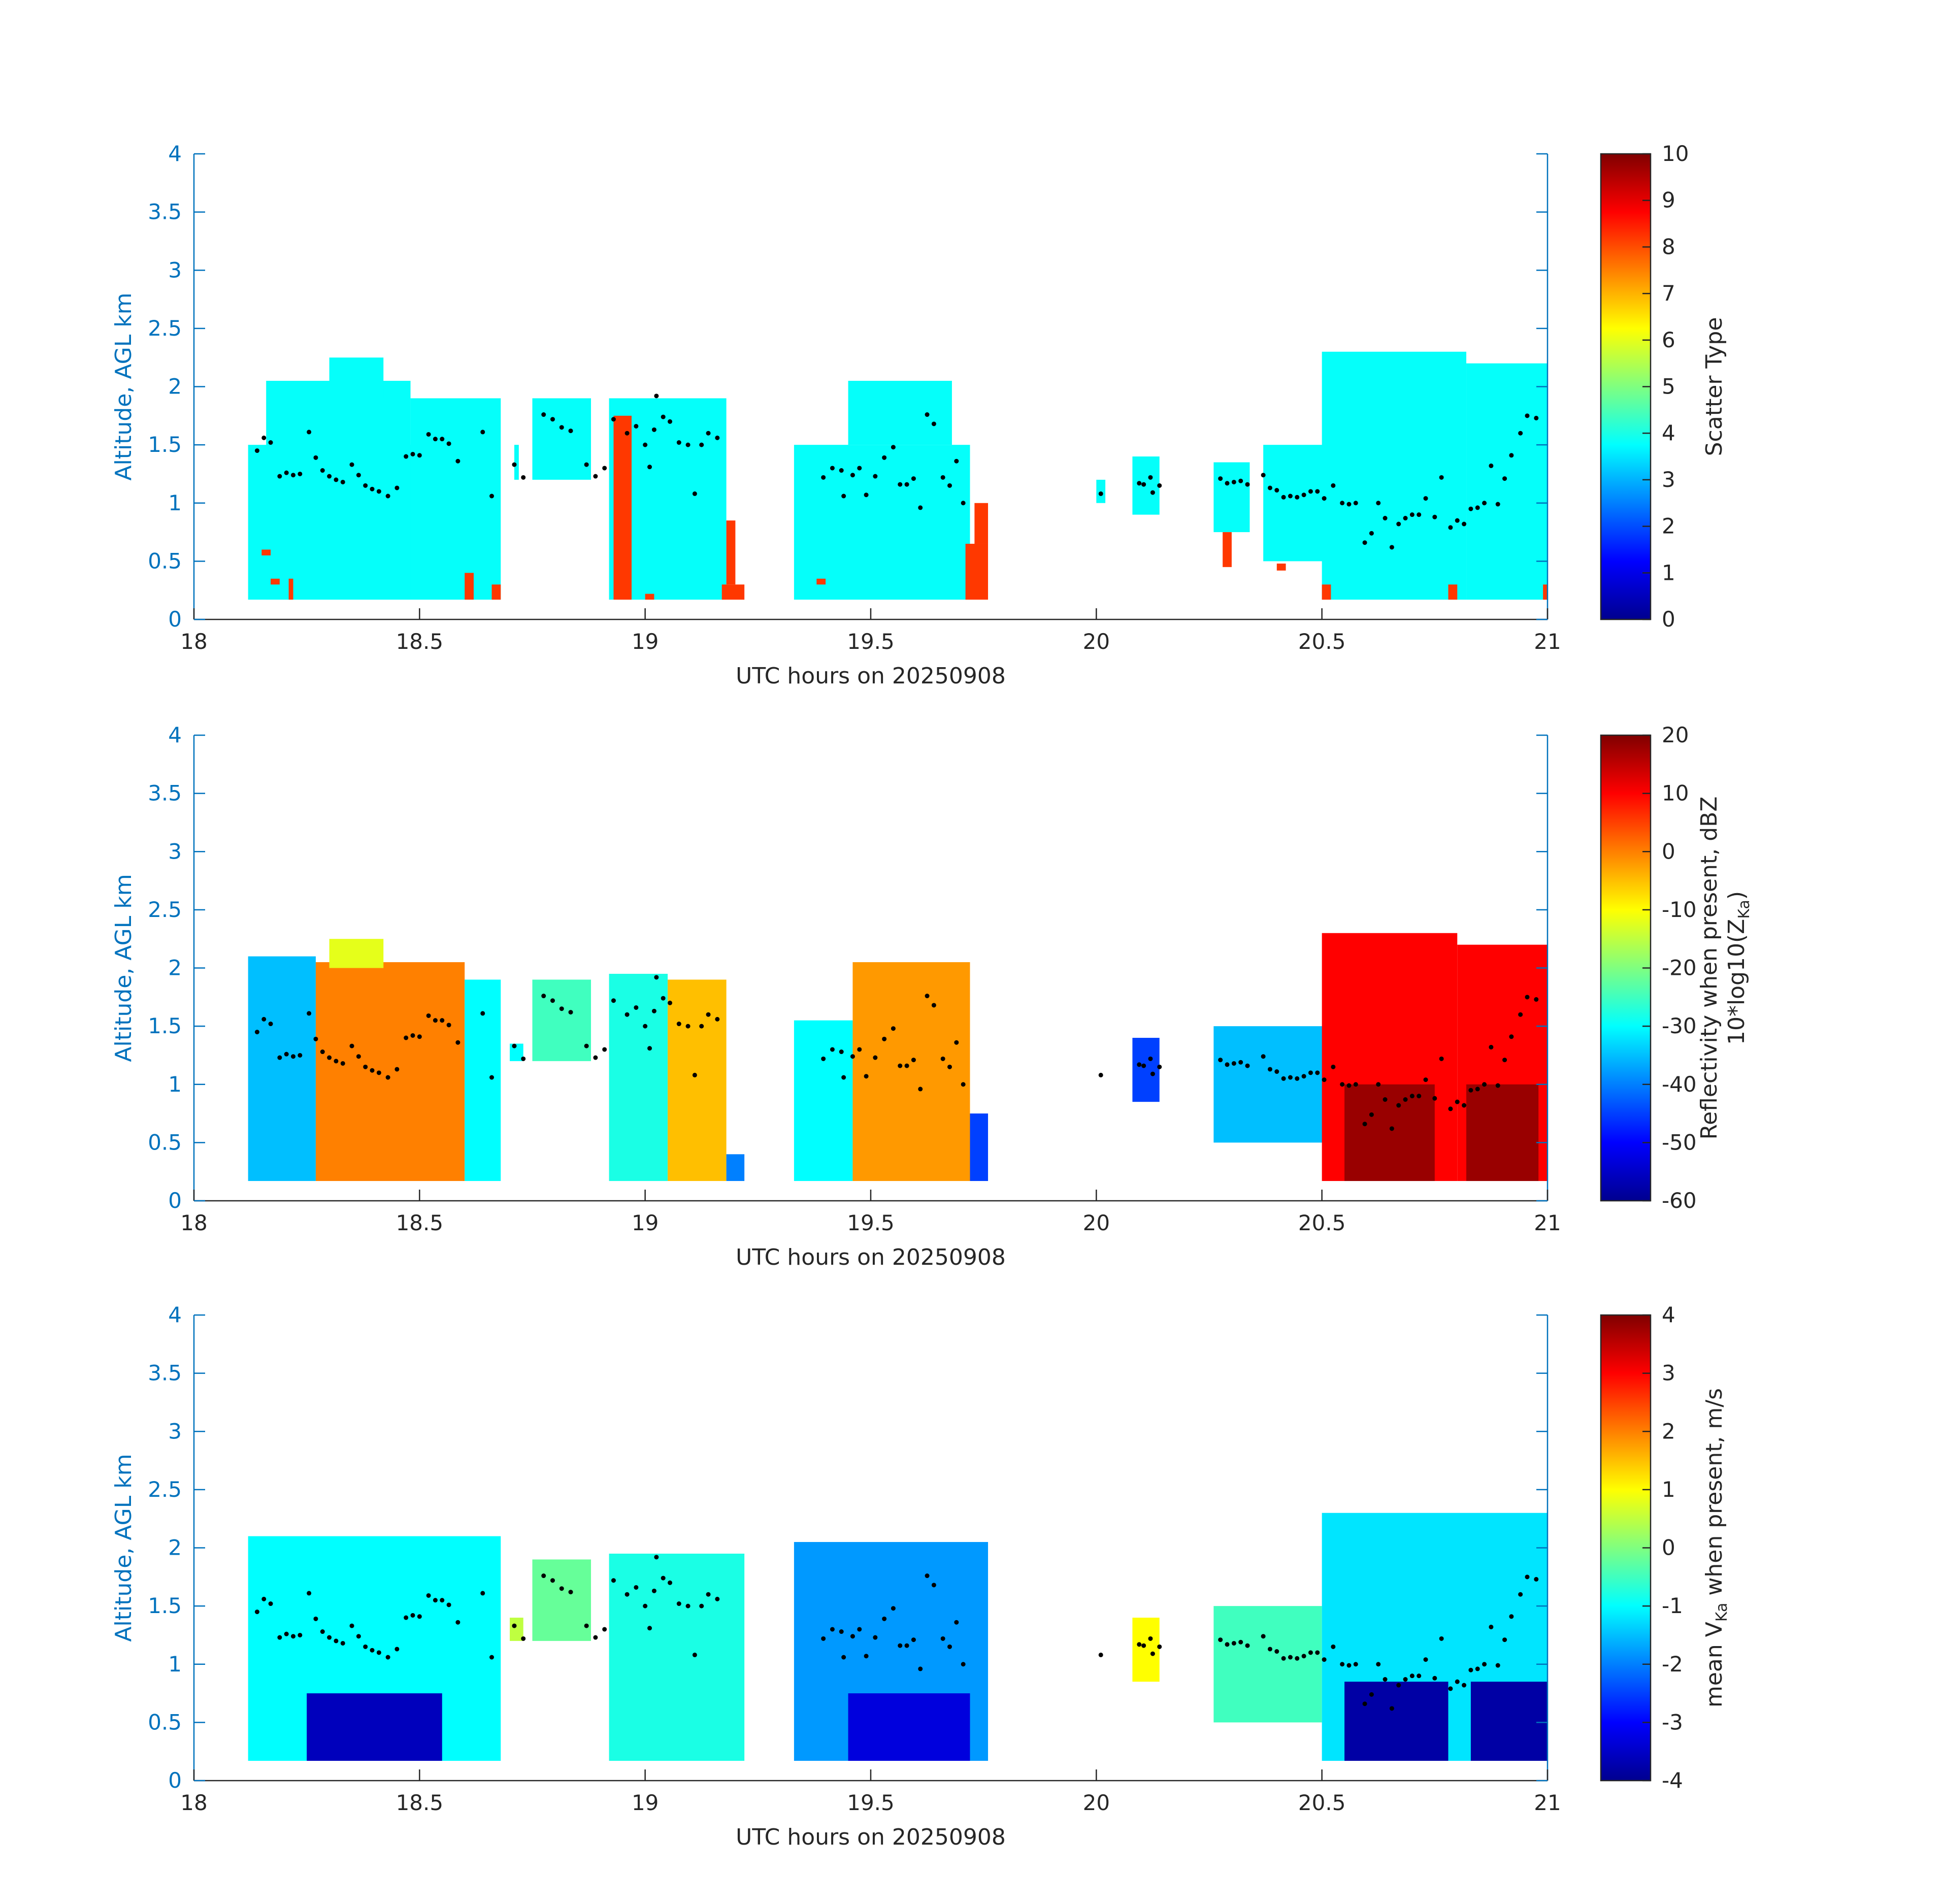 This screenshot has height=1904, width=1942. I want to click on y-tick-label: 1, so click(175, 1084).